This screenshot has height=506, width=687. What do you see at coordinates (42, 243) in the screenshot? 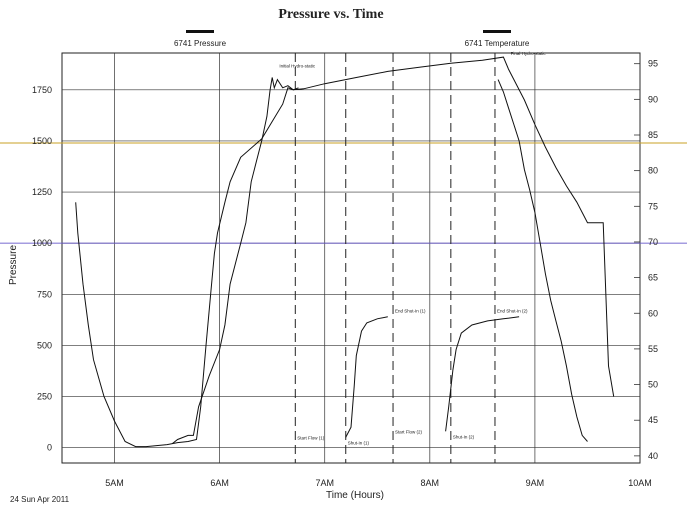
I see `y-tick-label: 1000` at bounding box center [42, 243].